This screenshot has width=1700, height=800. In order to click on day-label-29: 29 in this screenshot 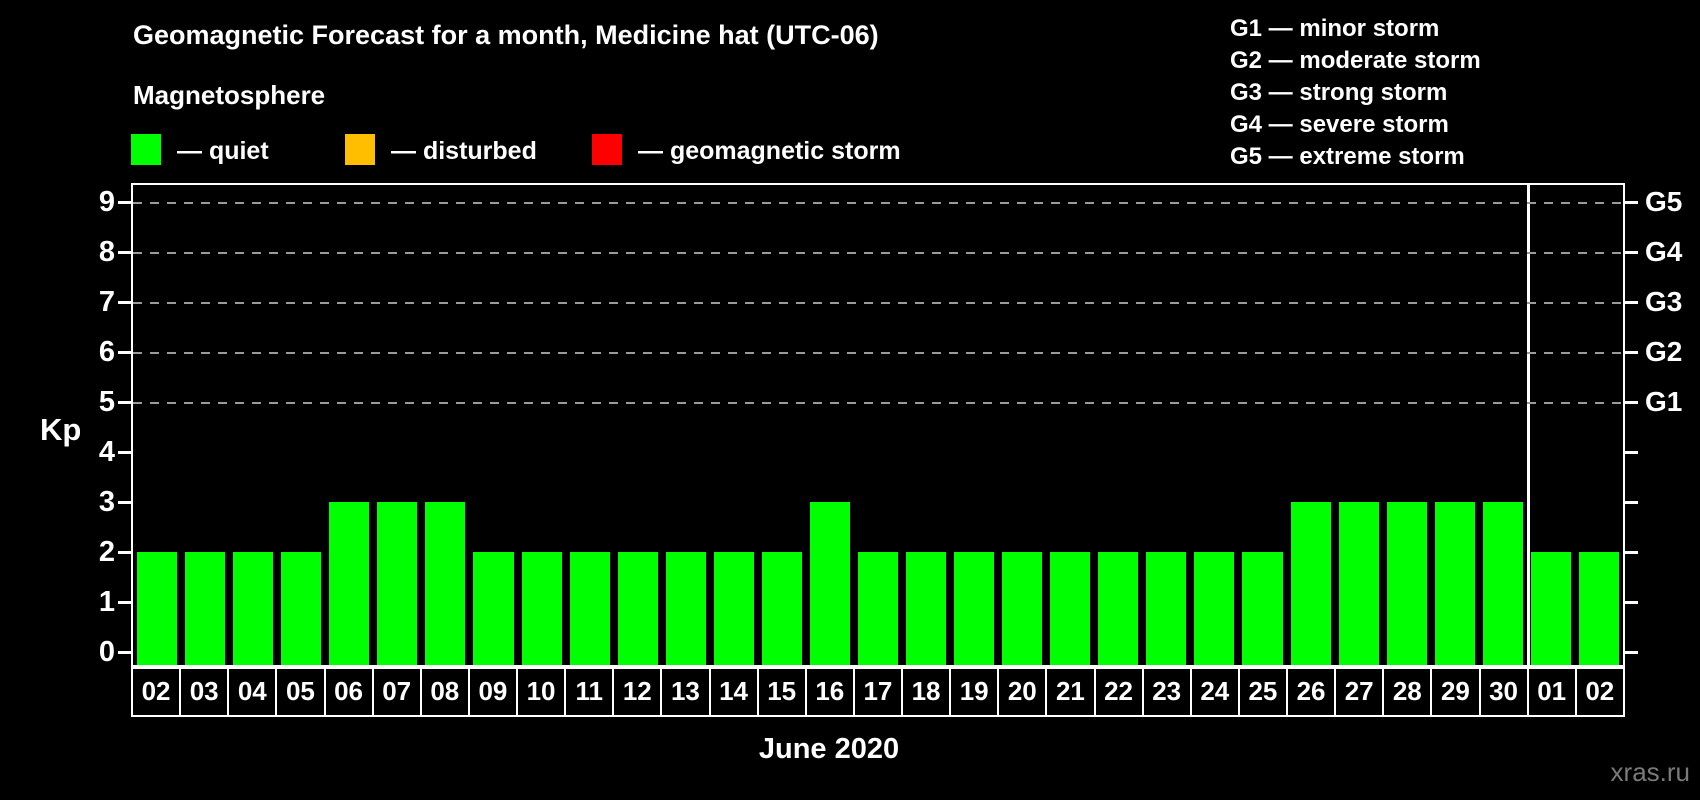, I will do `click(1454, 692)`.